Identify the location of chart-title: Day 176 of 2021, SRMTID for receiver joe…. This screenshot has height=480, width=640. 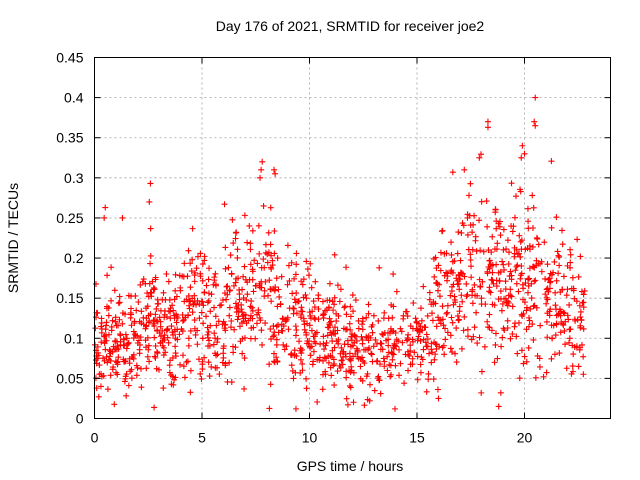
(350, 26).